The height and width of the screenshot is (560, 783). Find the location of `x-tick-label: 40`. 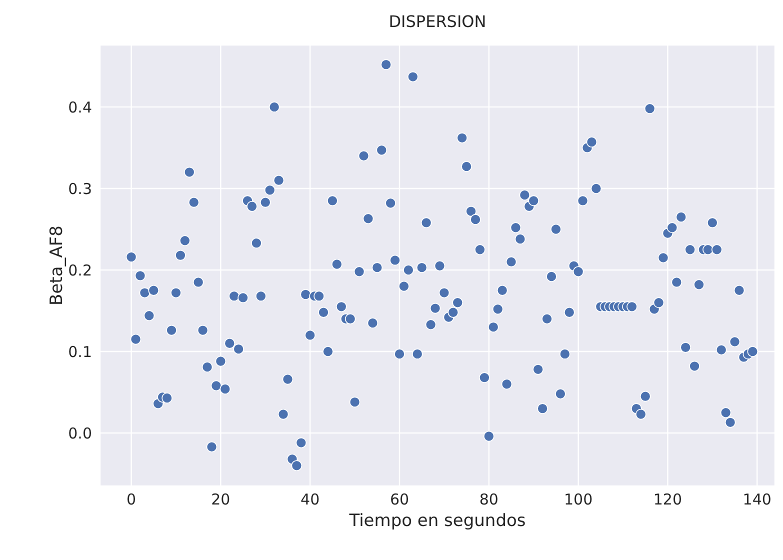

x-tick-label: 40 is located at coordinates (310, 499).